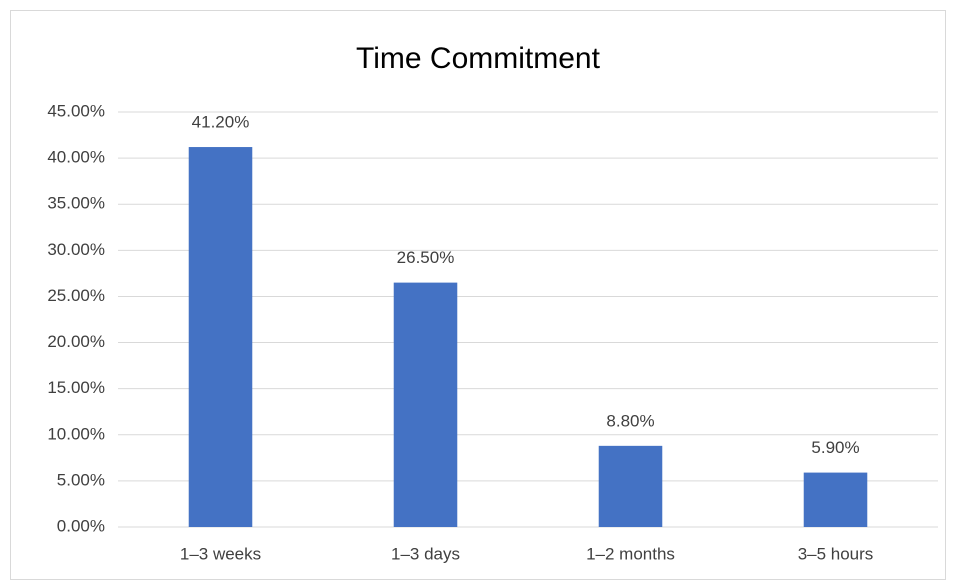 The image size is (956, 581). Describe the element at coordinates (81, 479) in the screenshot. I see `y-tick-label: 5.00%` at that location.